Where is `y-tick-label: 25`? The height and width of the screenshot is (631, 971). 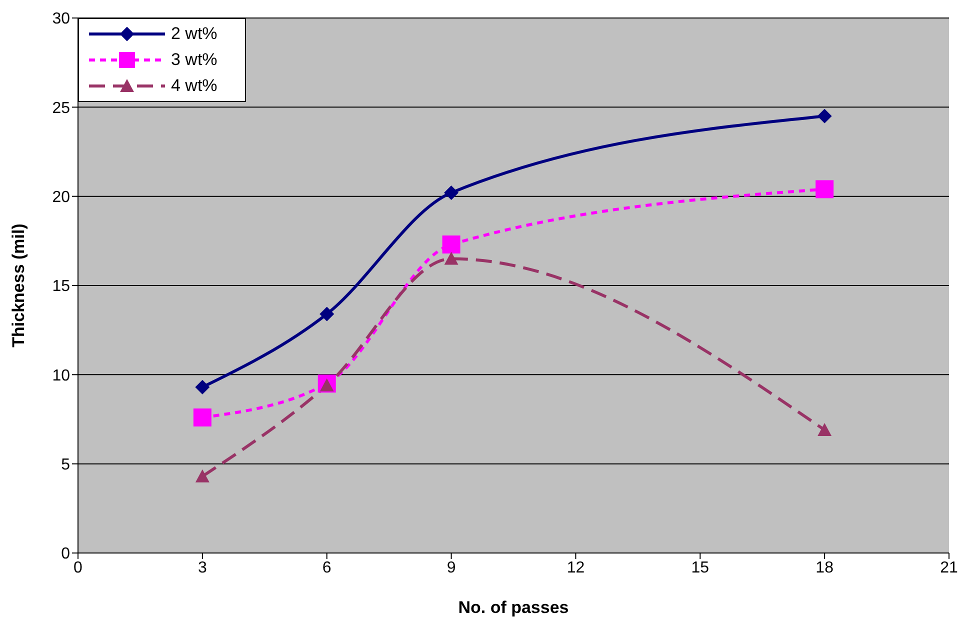 y-tick-label: 25 is located at coordinates (61, 108).